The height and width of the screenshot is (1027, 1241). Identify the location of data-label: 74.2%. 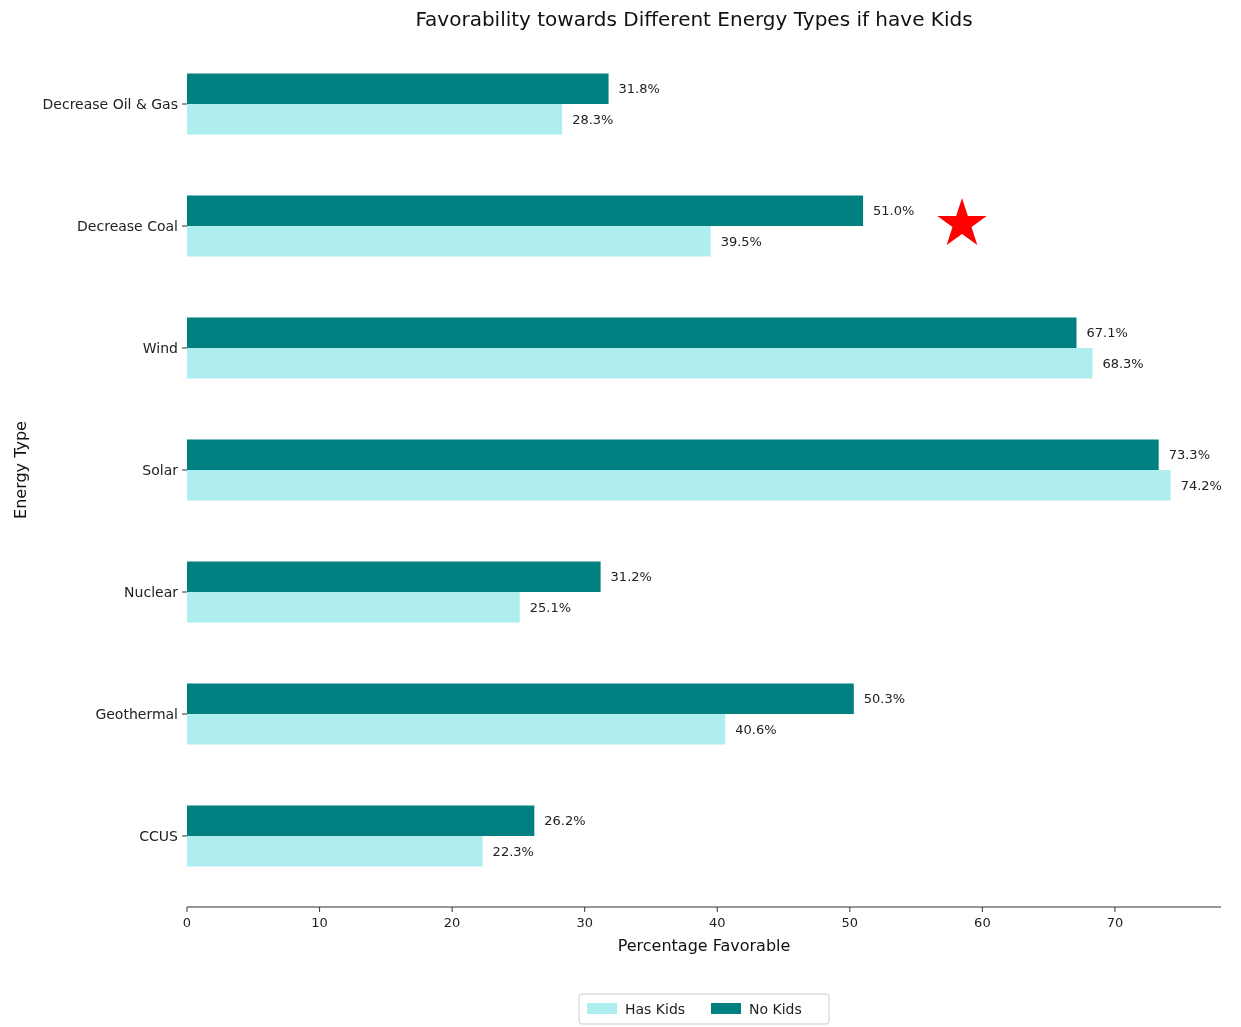
(1201, 485).